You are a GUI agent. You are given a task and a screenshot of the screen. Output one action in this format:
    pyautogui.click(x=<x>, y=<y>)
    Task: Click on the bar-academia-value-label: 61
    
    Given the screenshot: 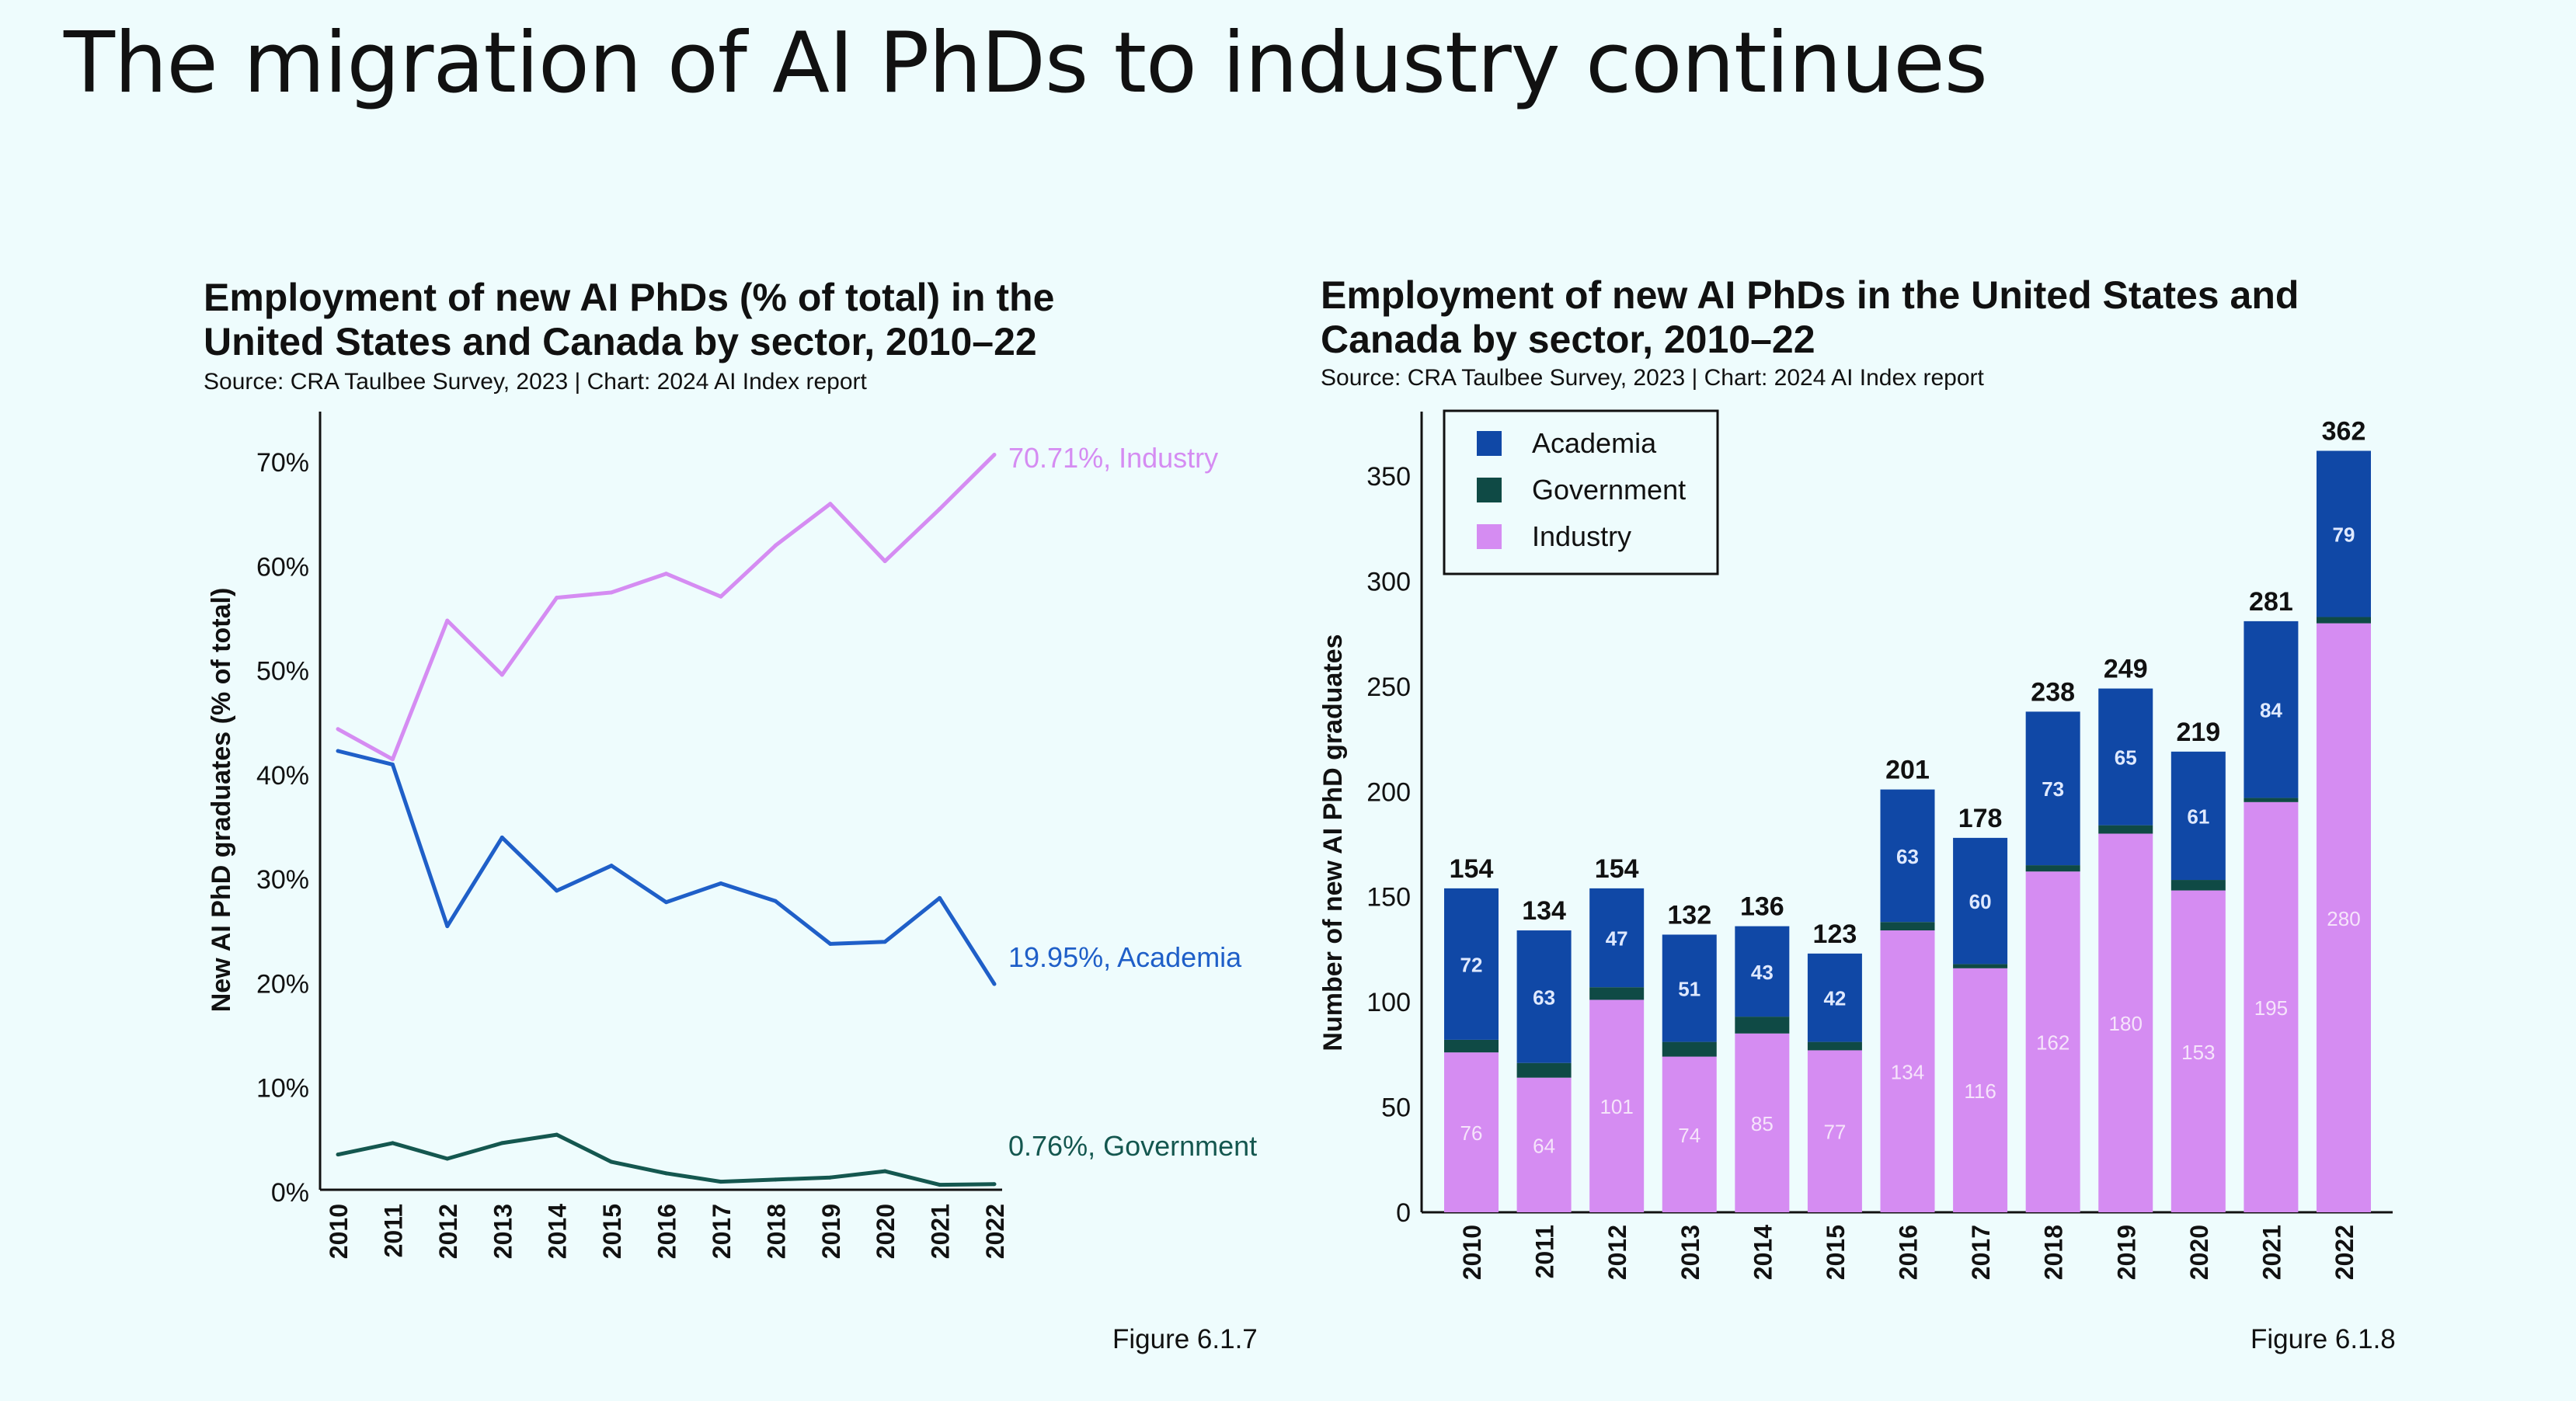 What is the action you would take?
    pyautogui.click(x=2198, y=817)
    